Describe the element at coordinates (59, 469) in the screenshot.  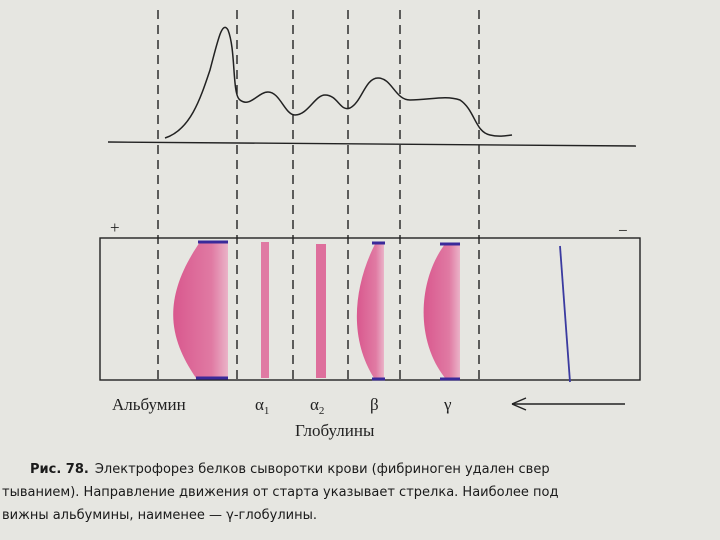
I see `label-part: Рис. 78.` at that location.